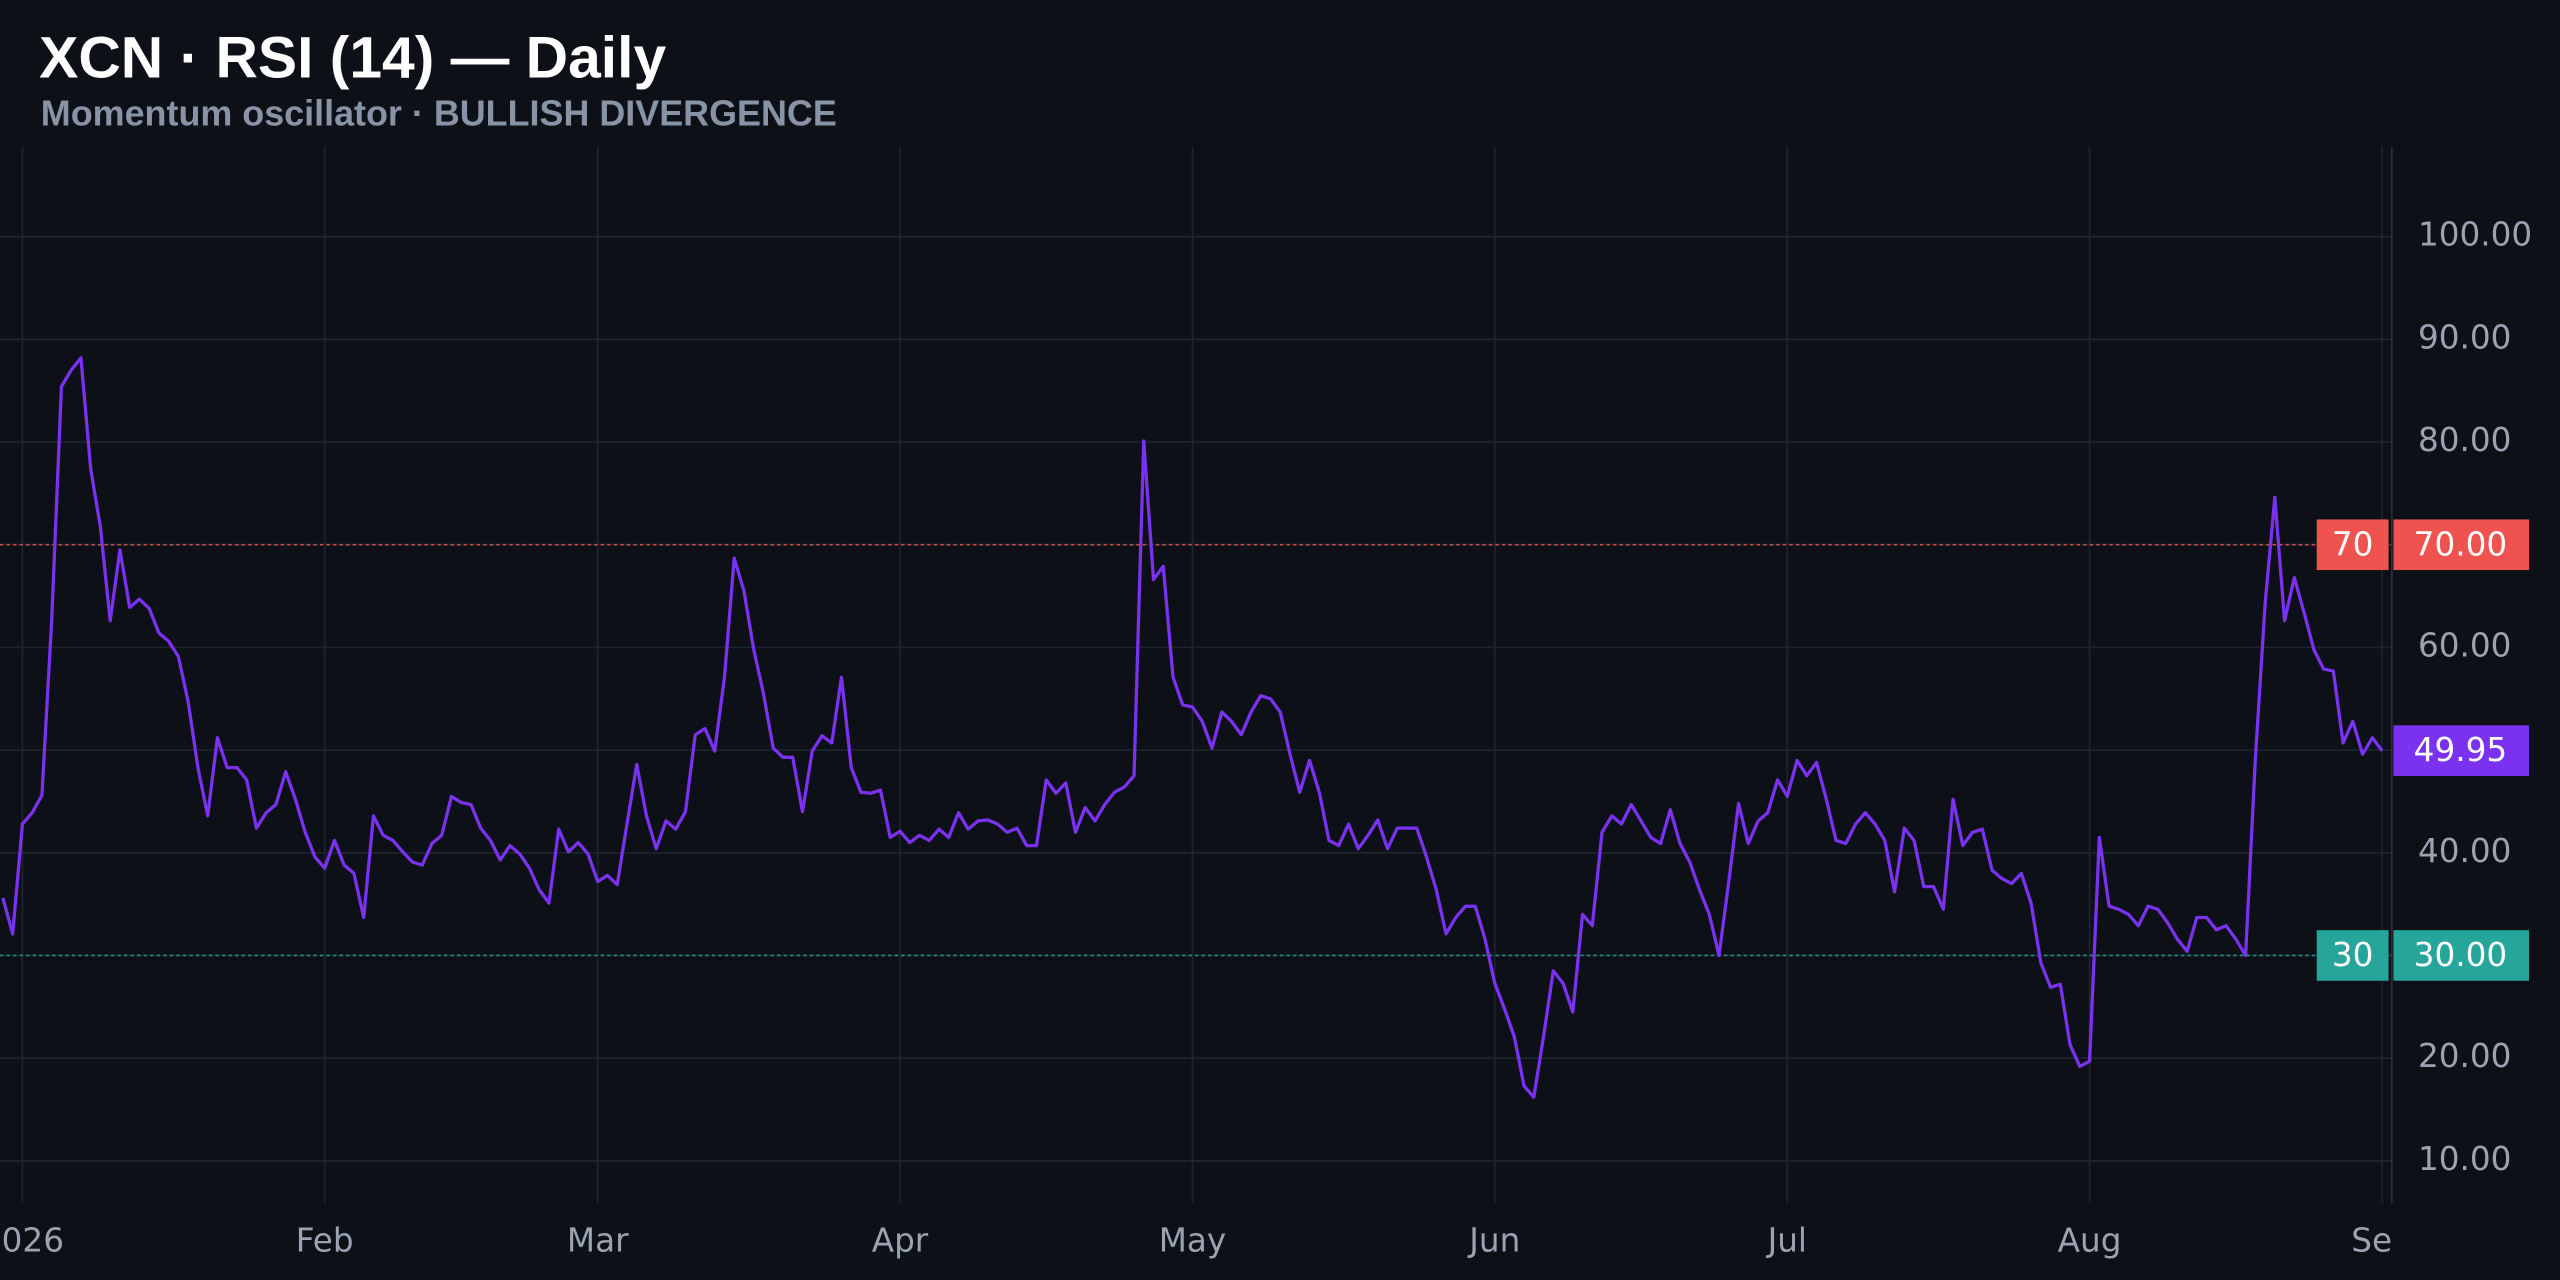 The width and height of the screenshot is (2560, 1280). Describe the element at coordinates (325, 1240) in the screenshot. I see `x-tick-label: Feb` at that location.